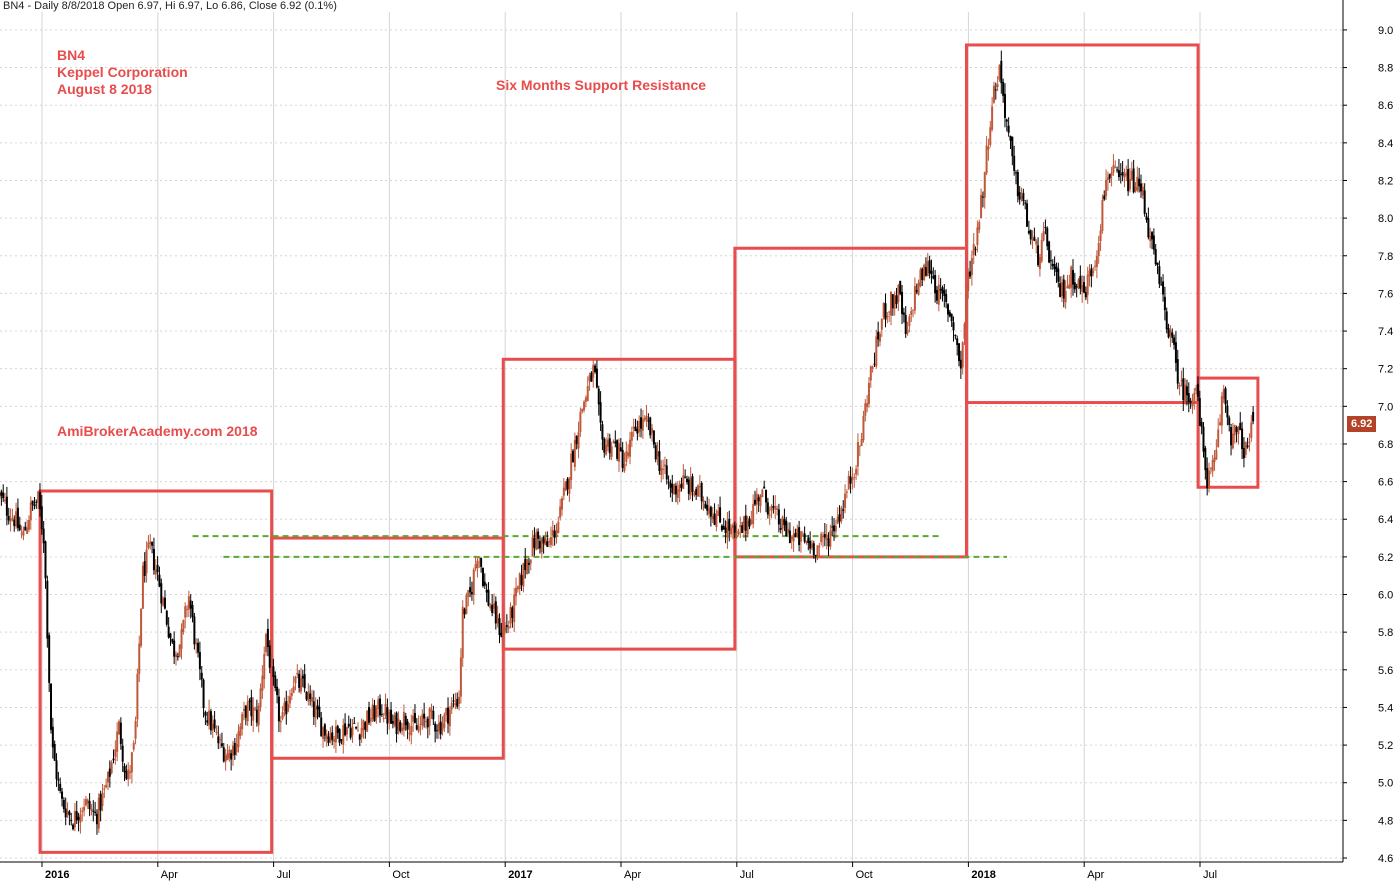 The height and width of the screenshot is (882, 1400). What do you see at coordinates (1385, 69) in the screenshot?
I see `y-tick-label: 8.8` at bounding box center [1385, 69].